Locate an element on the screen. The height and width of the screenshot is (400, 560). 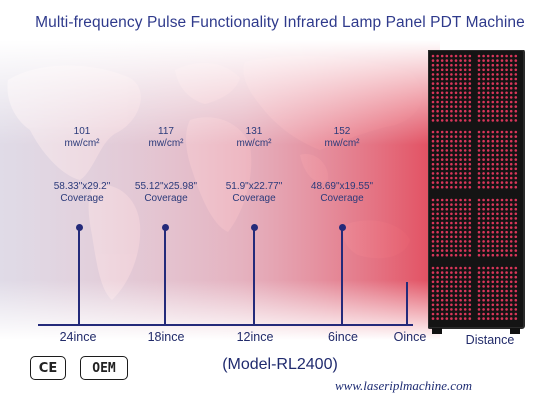
model-label: (Model-RL2400) is located at coordinates (280, 364).